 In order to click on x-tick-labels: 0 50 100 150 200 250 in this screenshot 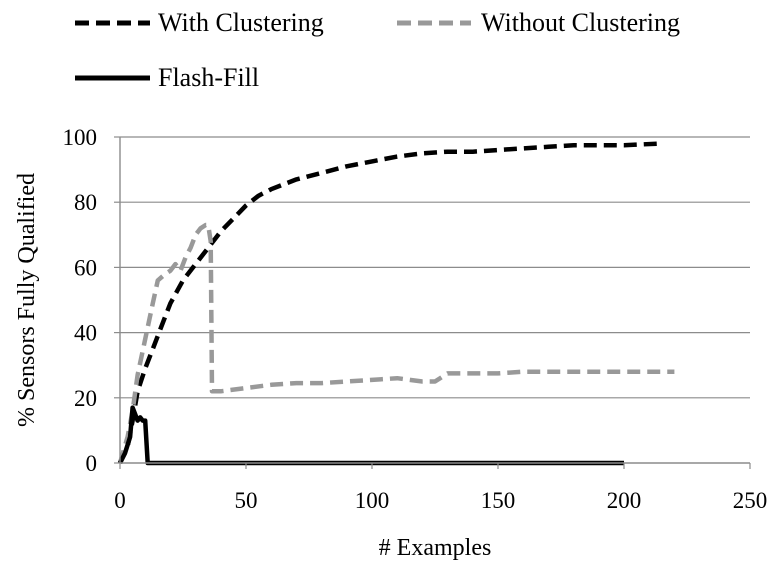, I will do `click(440, 500)`.